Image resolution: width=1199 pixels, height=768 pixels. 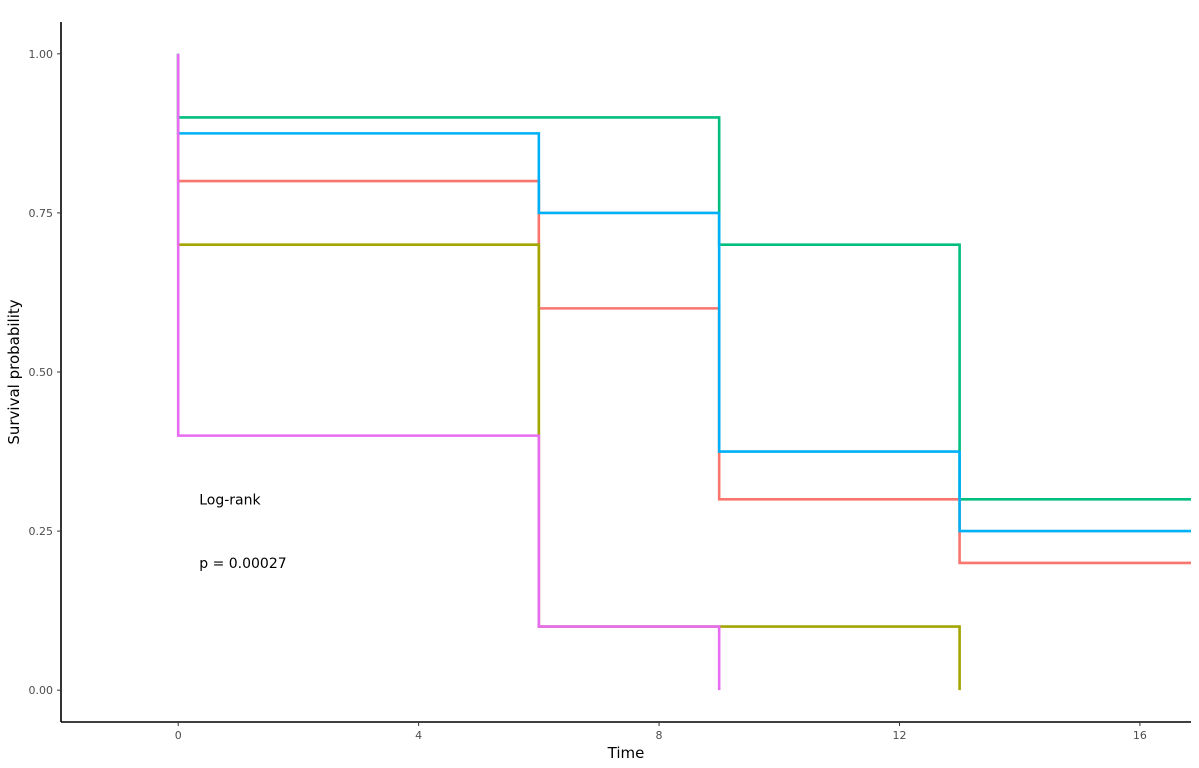 I want to click on x-tick-label: 0, so click(x=178, y=735).